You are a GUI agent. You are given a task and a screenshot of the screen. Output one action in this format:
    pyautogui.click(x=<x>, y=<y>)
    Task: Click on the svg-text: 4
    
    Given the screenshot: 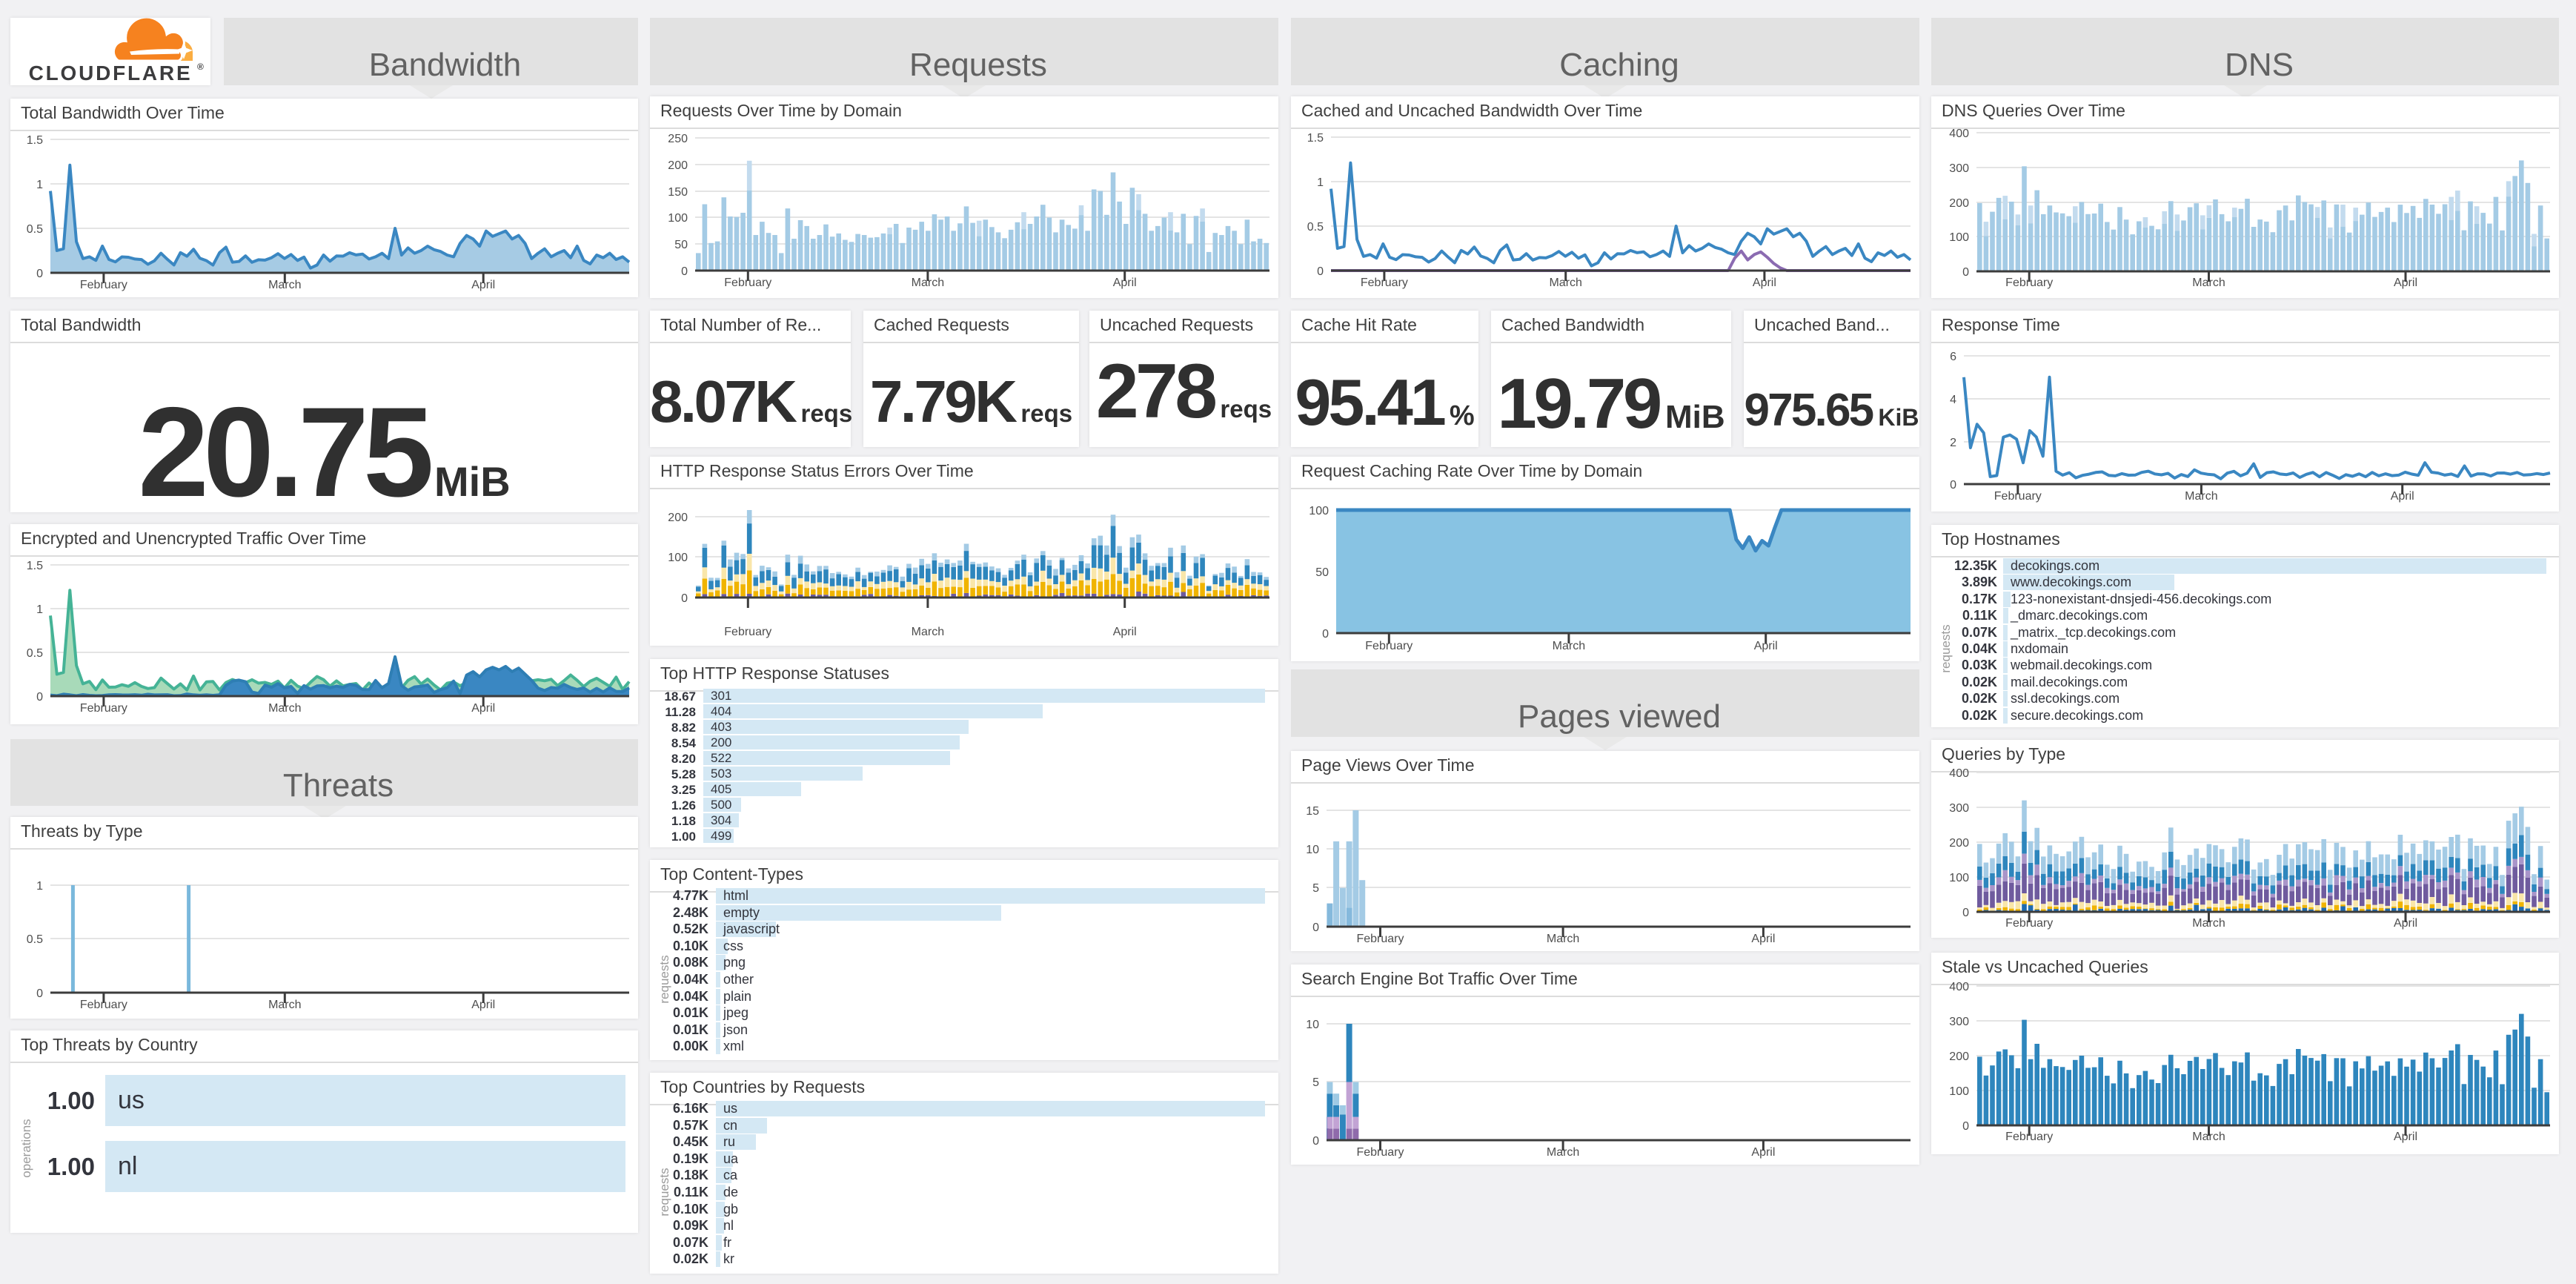 What is the action you would take?
    pyautogui.click(x=1953, y=400)
    